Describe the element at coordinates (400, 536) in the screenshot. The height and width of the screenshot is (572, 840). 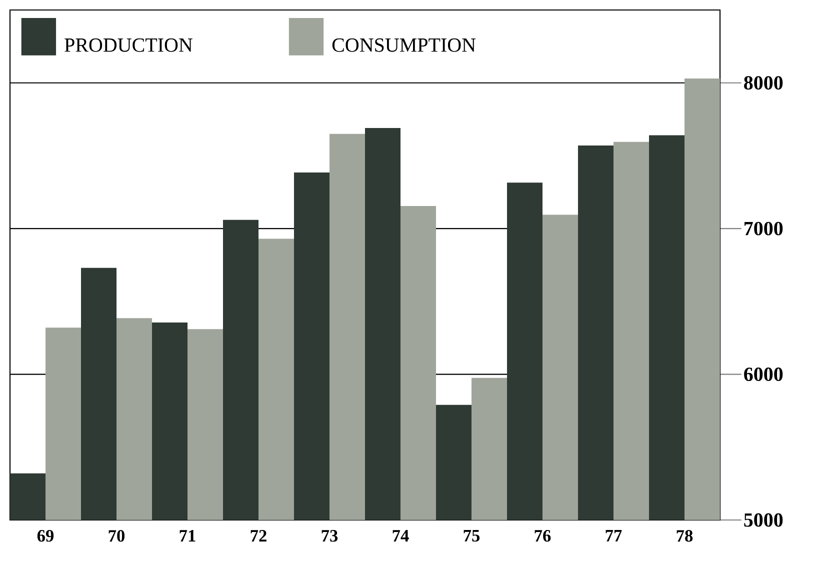
I see `x-tick-label: 74` at that location.